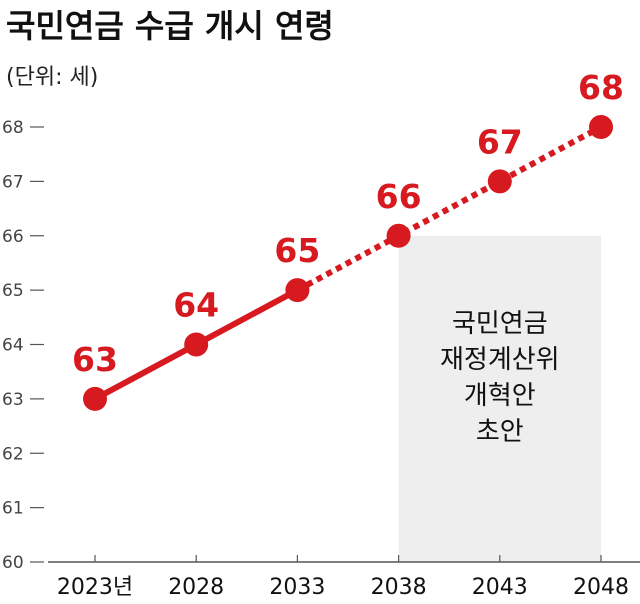  I want to click on data-label: 63, so click(95, 359).